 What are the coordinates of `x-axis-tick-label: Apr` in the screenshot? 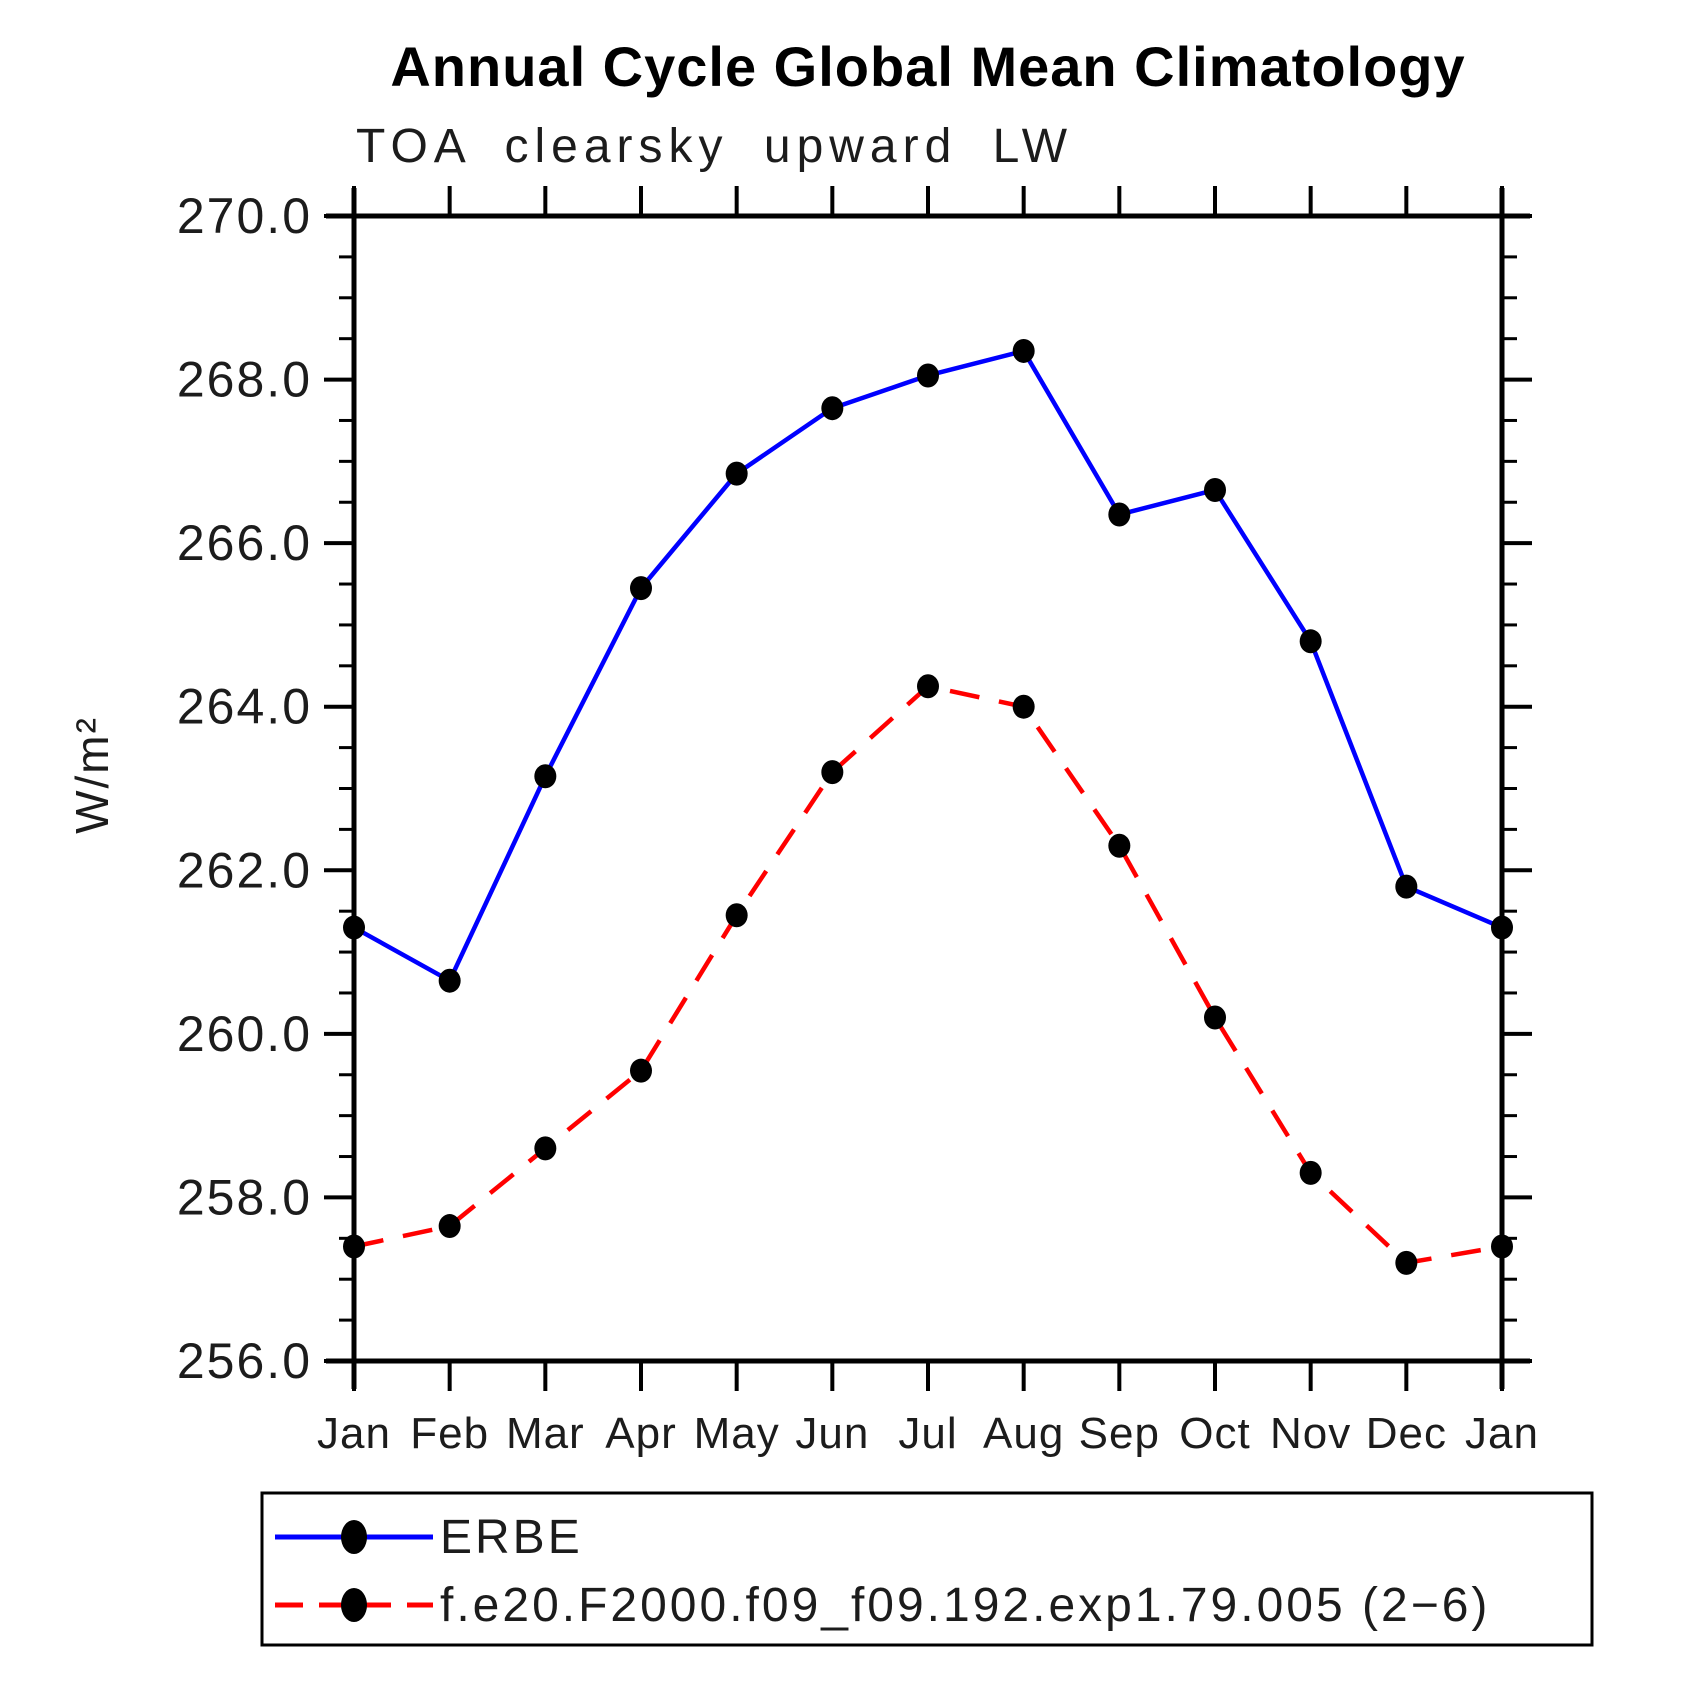 It's located at (640, 1433).